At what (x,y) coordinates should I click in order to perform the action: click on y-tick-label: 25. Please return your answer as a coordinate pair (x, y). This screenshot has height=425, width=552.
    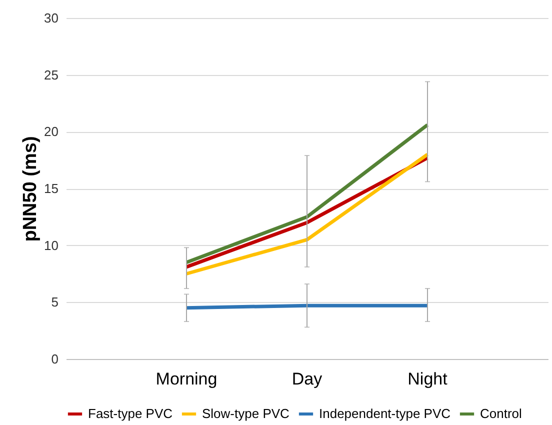
    Looking at the image, I should click on (51, 74).